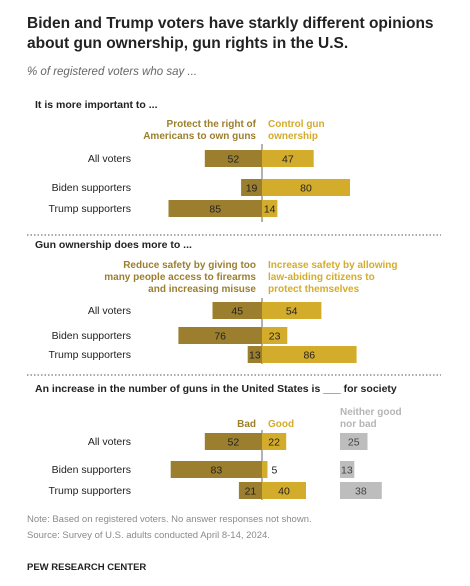 This screenshot has width=470, height=586. I want to click on value-label-neither: 13, so click(347, 471).